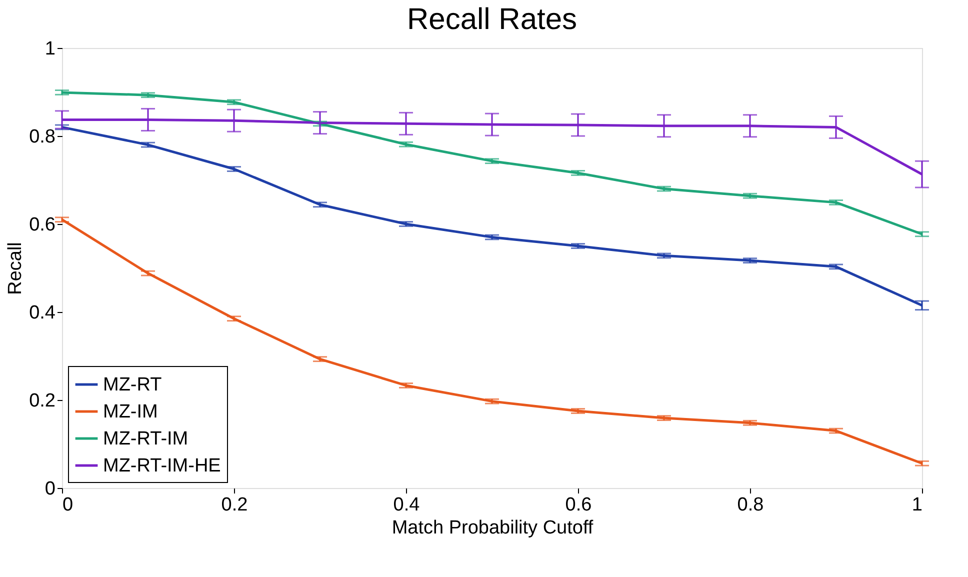 The height and width of the screenshot is (577, 968). I want to click on x-tick-label: 0.8, so click(750, 505).